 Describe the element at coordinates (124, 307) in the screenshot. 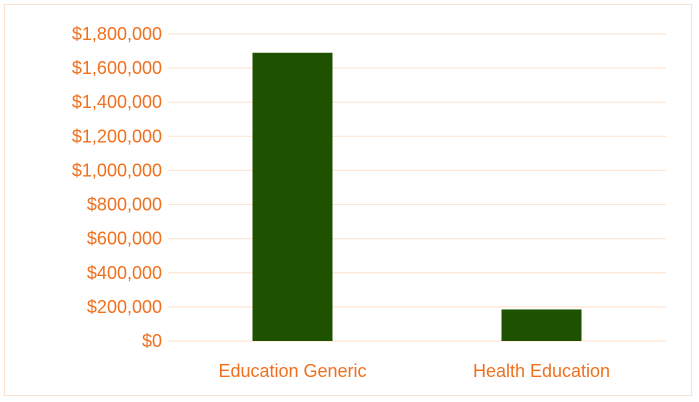

I see `y-tick-label: $200,000` at that location.